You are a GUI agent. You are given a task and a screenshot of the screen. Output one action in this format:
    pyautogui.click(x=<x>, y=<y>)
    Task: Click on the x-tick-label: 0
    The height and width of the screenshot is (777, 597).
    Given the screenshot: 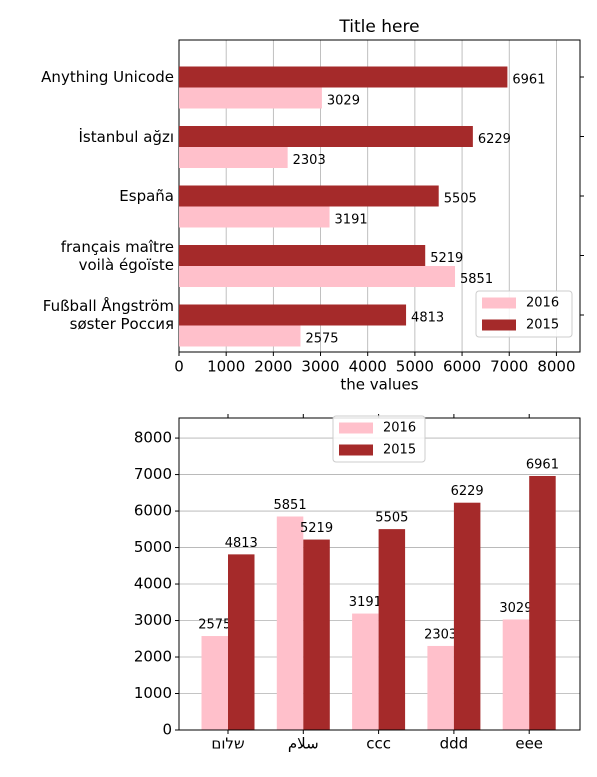 What is the action you would take?
    pyautogui.click(x=179, y=367)
    